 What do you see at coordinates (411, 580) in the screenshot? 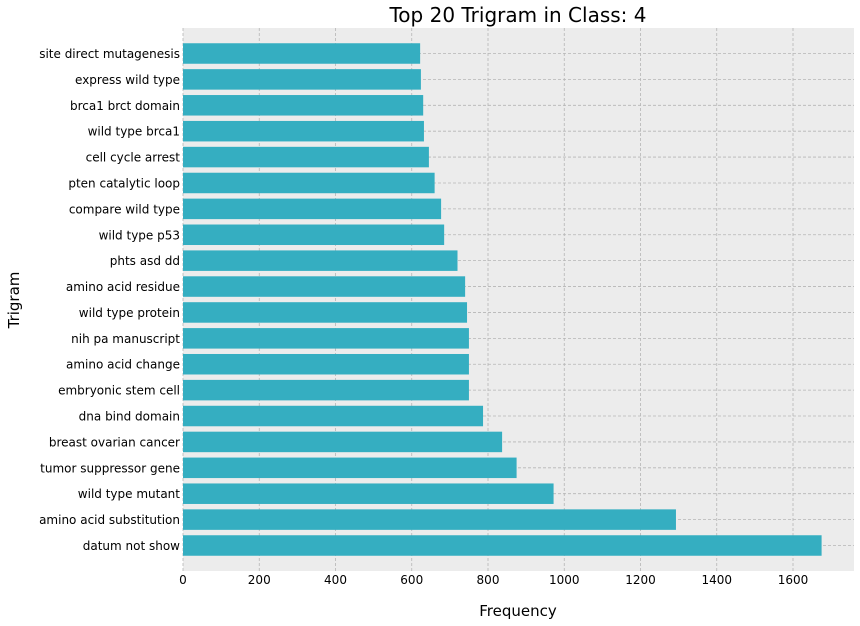
I see `x-tick-label: 600` at bounding box center [411, 580].